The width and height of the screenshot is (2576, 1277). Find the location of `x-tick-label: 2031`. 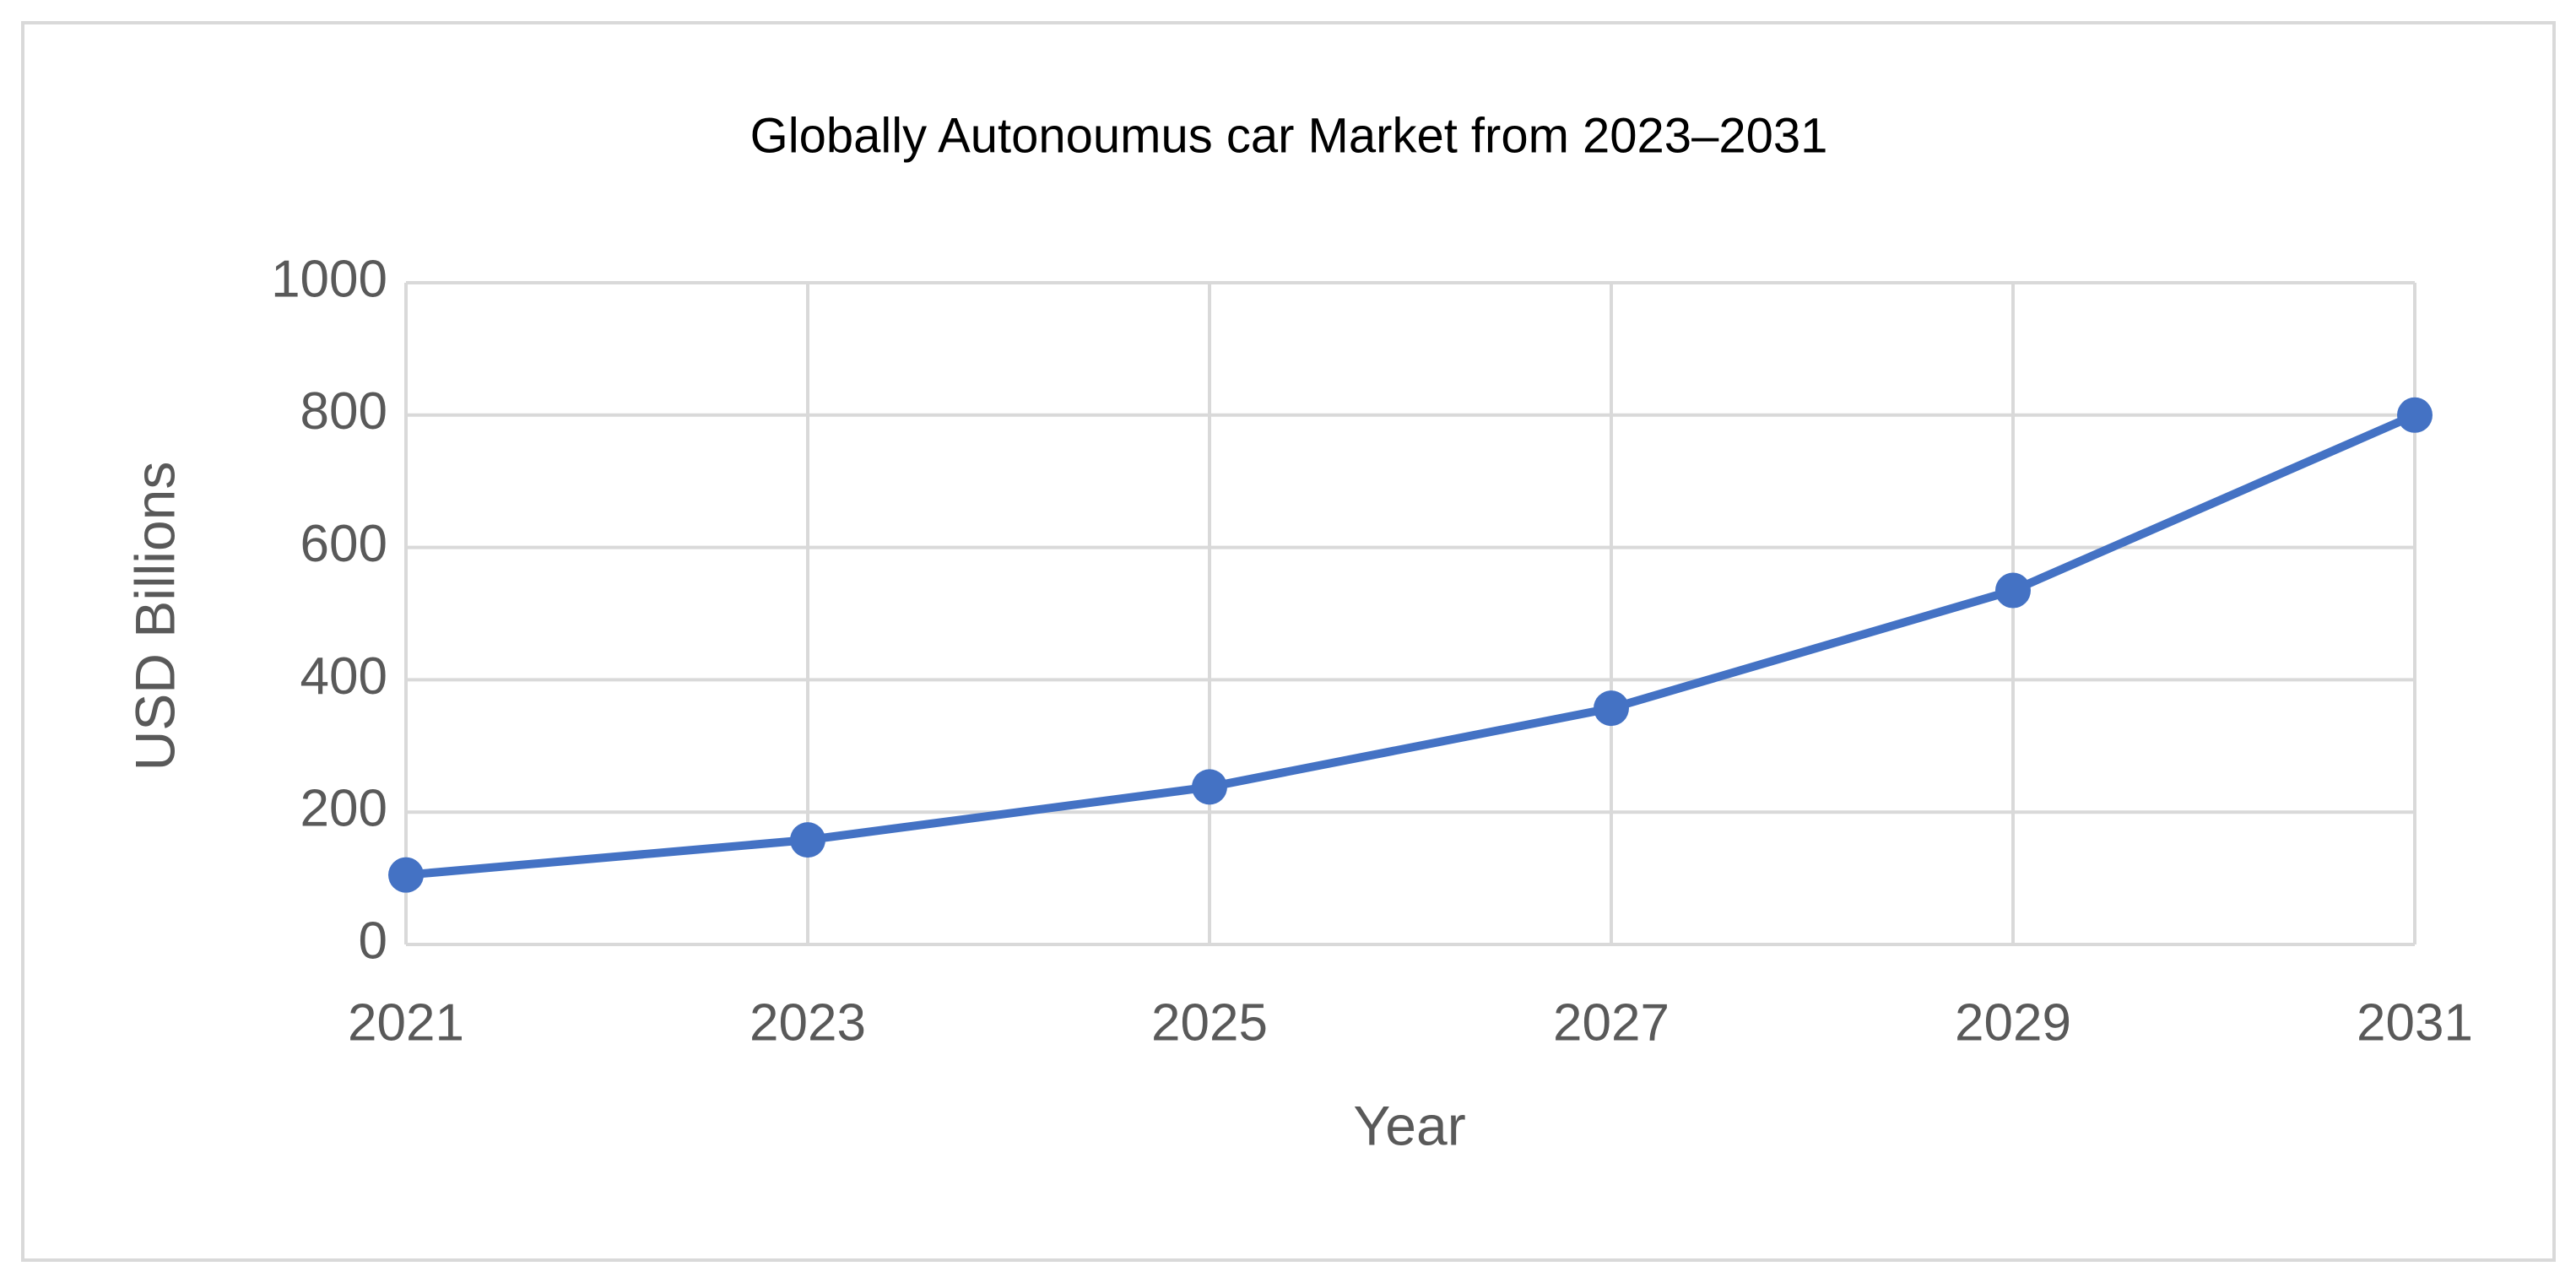

x-tick-label: 2031 is located at coordinates (2415, 1022).